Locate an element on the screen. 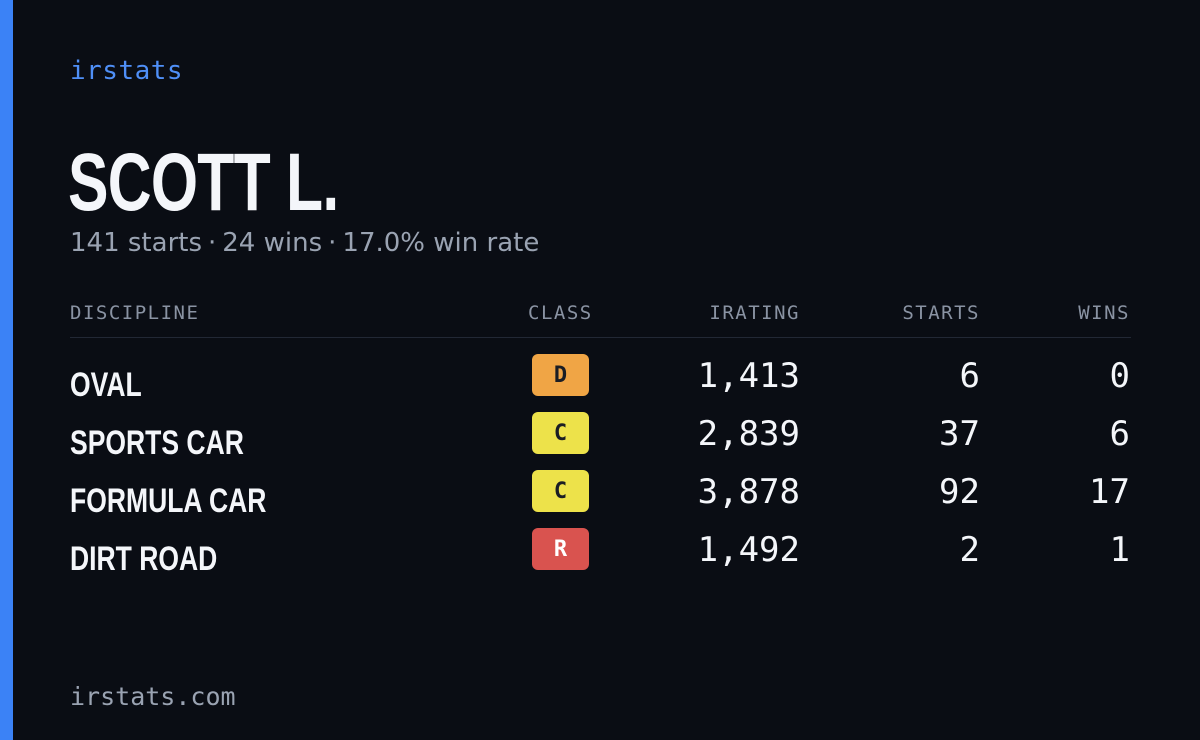  discipline-label: FORMULA CAR is located at coordinates (168, 501).